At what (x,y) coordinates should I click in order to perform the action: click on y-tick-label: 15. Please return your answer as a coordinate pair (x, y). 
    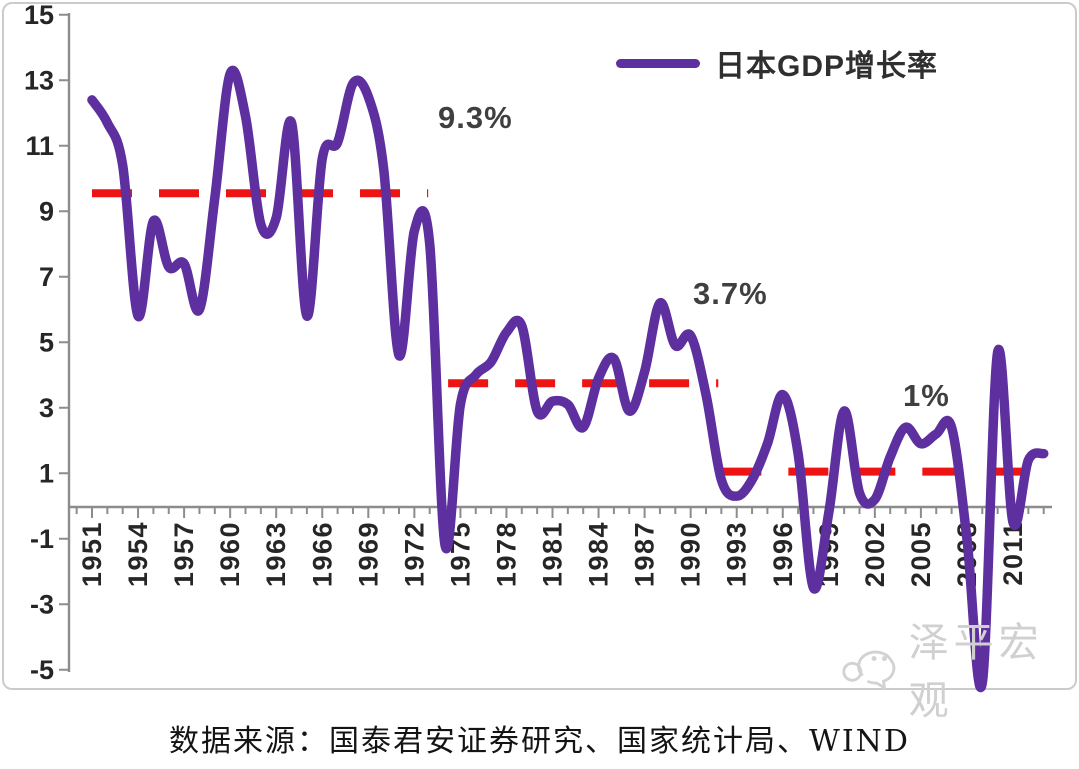
    Looking at the image, I should click on (39, 15).